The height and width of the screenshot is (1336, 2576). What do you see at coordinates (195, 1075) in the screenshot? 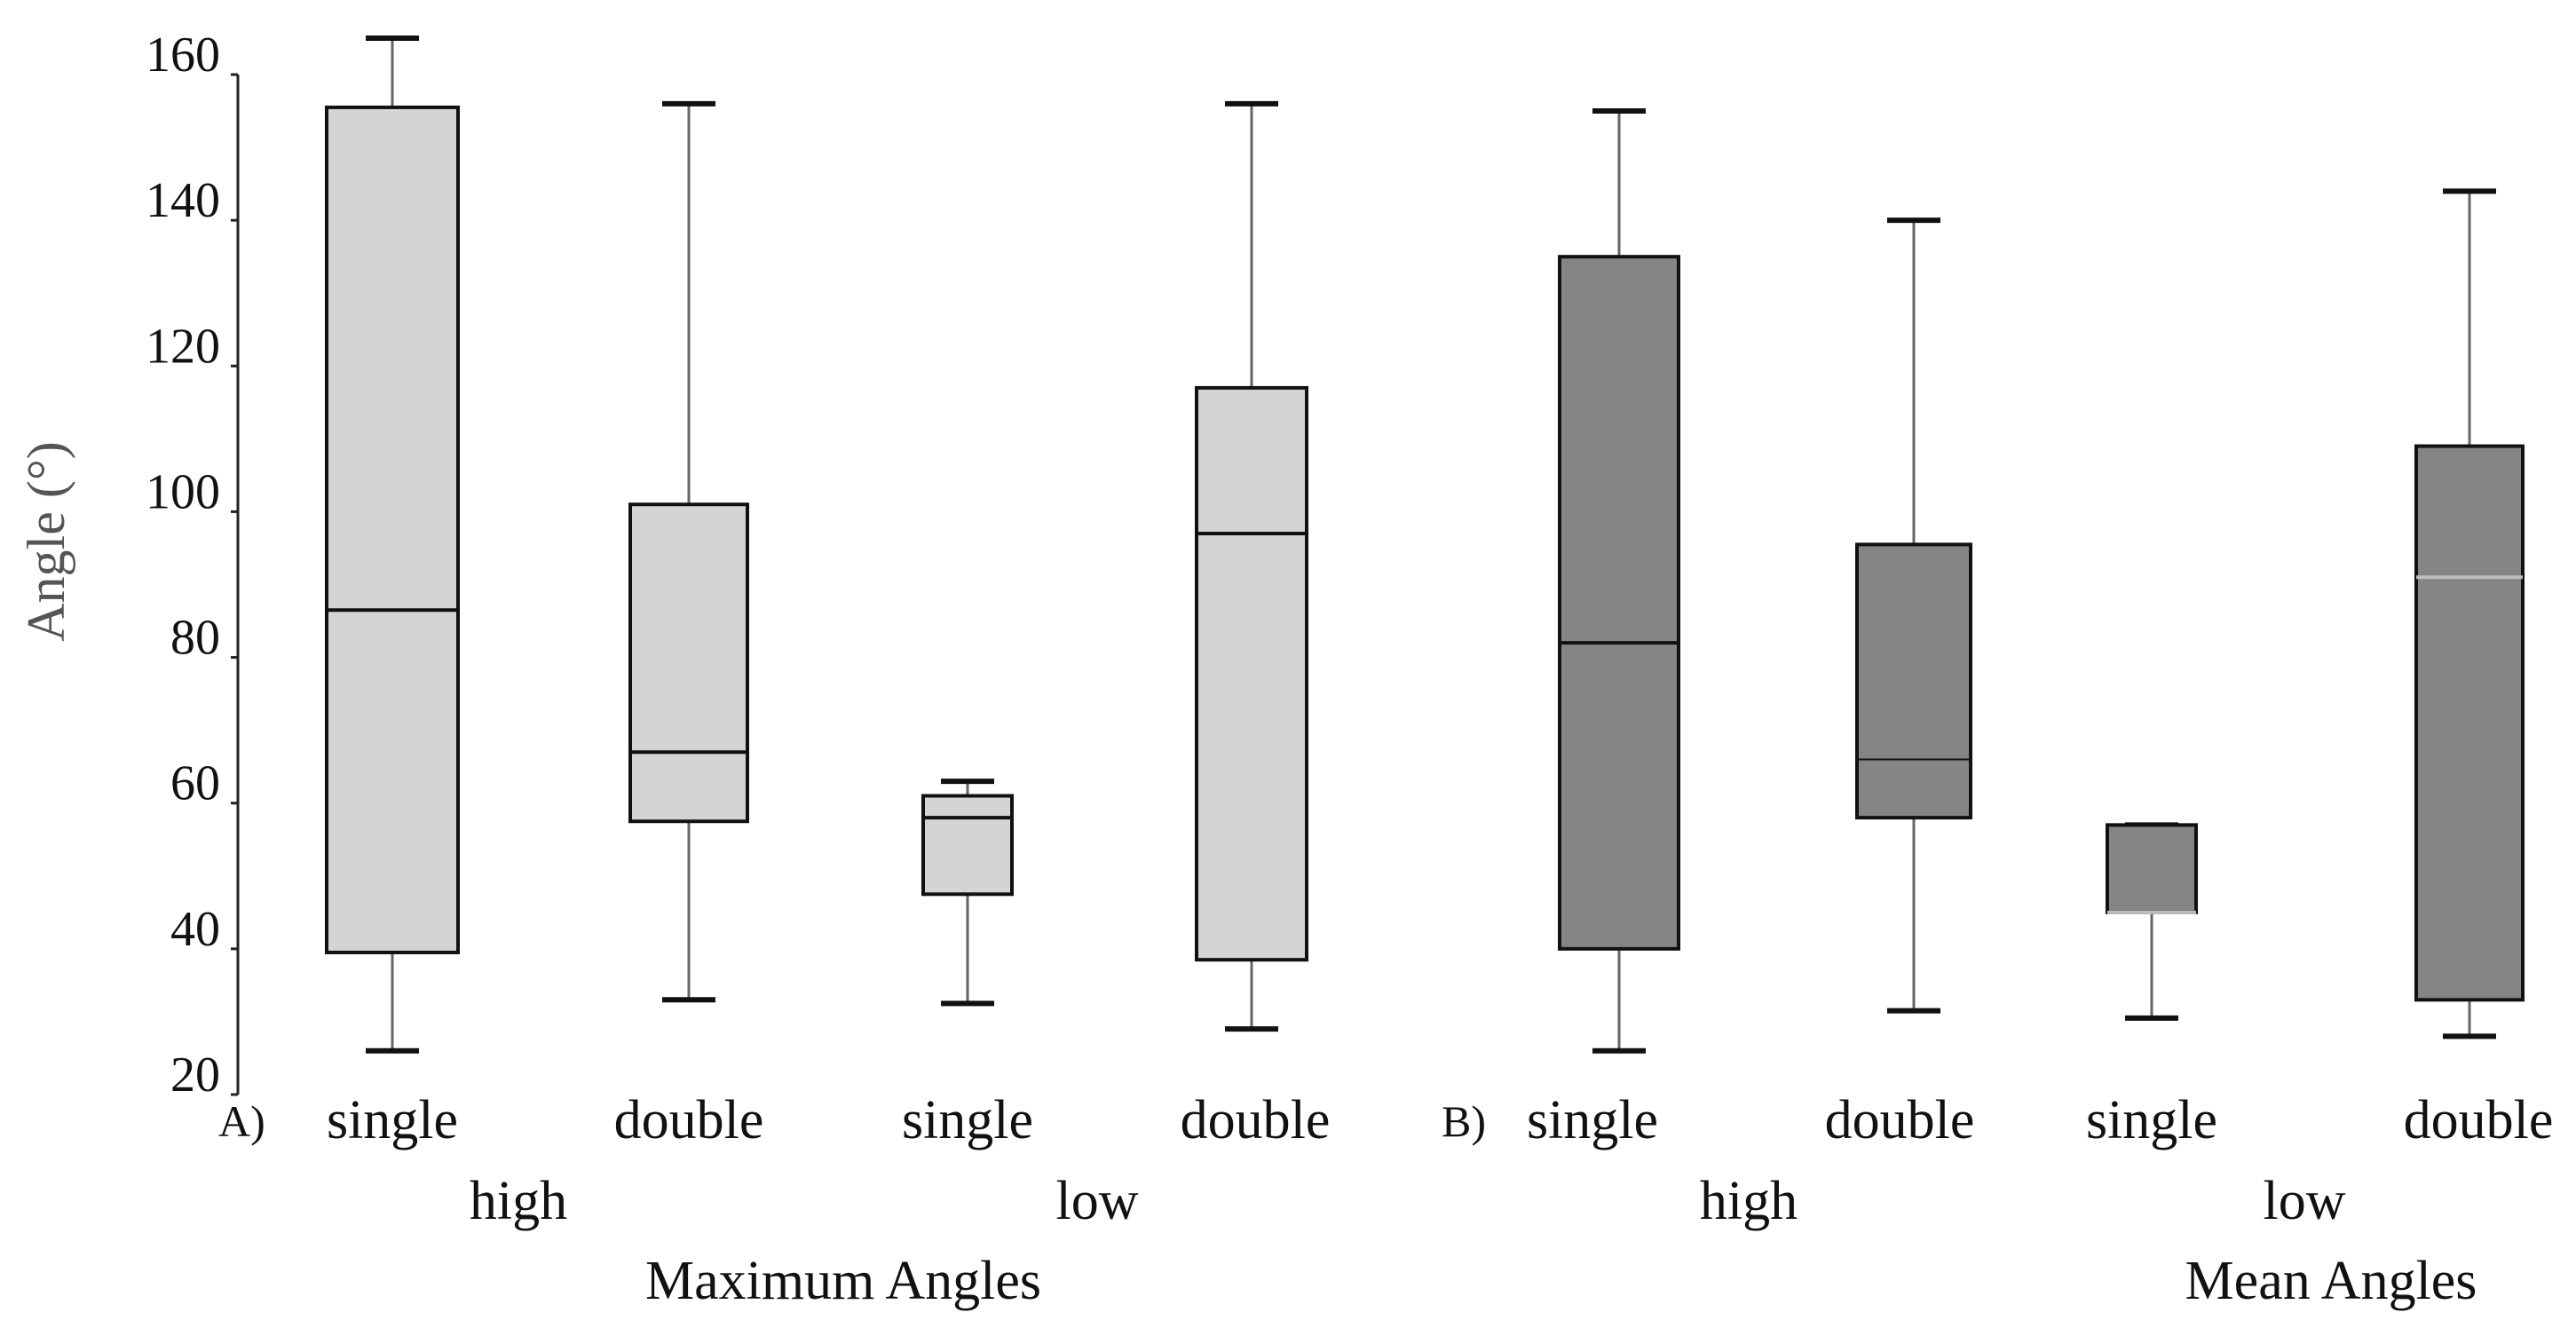
I see `y-tick-label: 20` at bounding box center [195, 1075].